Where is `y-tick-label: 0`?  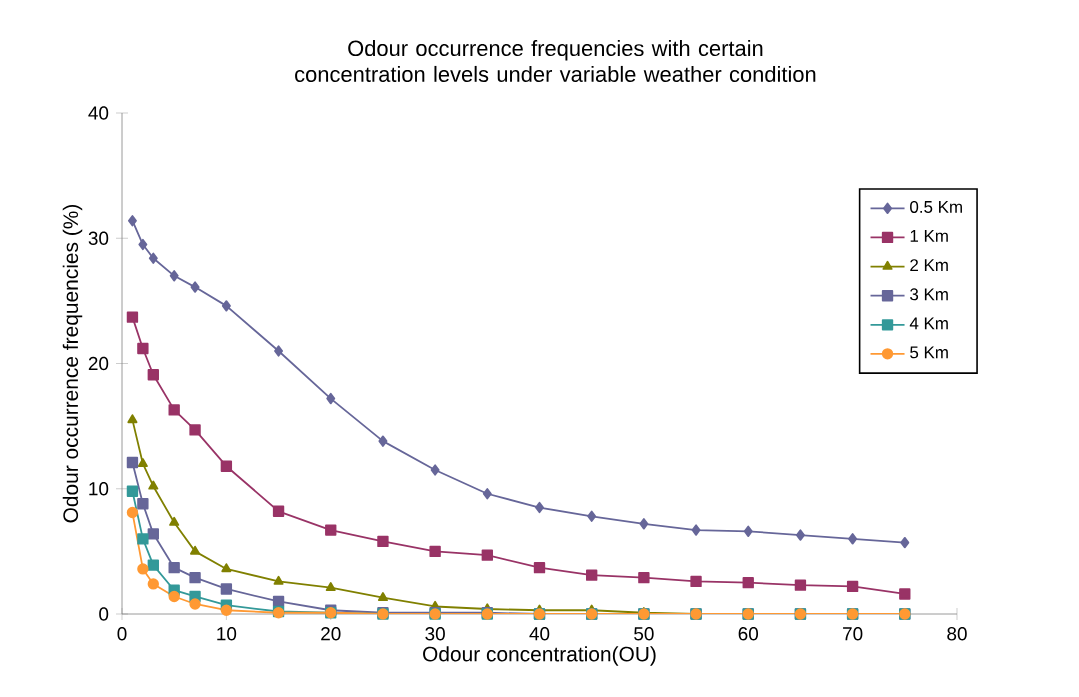
y-tick-label: 0 is located at coordinates (104, 614).